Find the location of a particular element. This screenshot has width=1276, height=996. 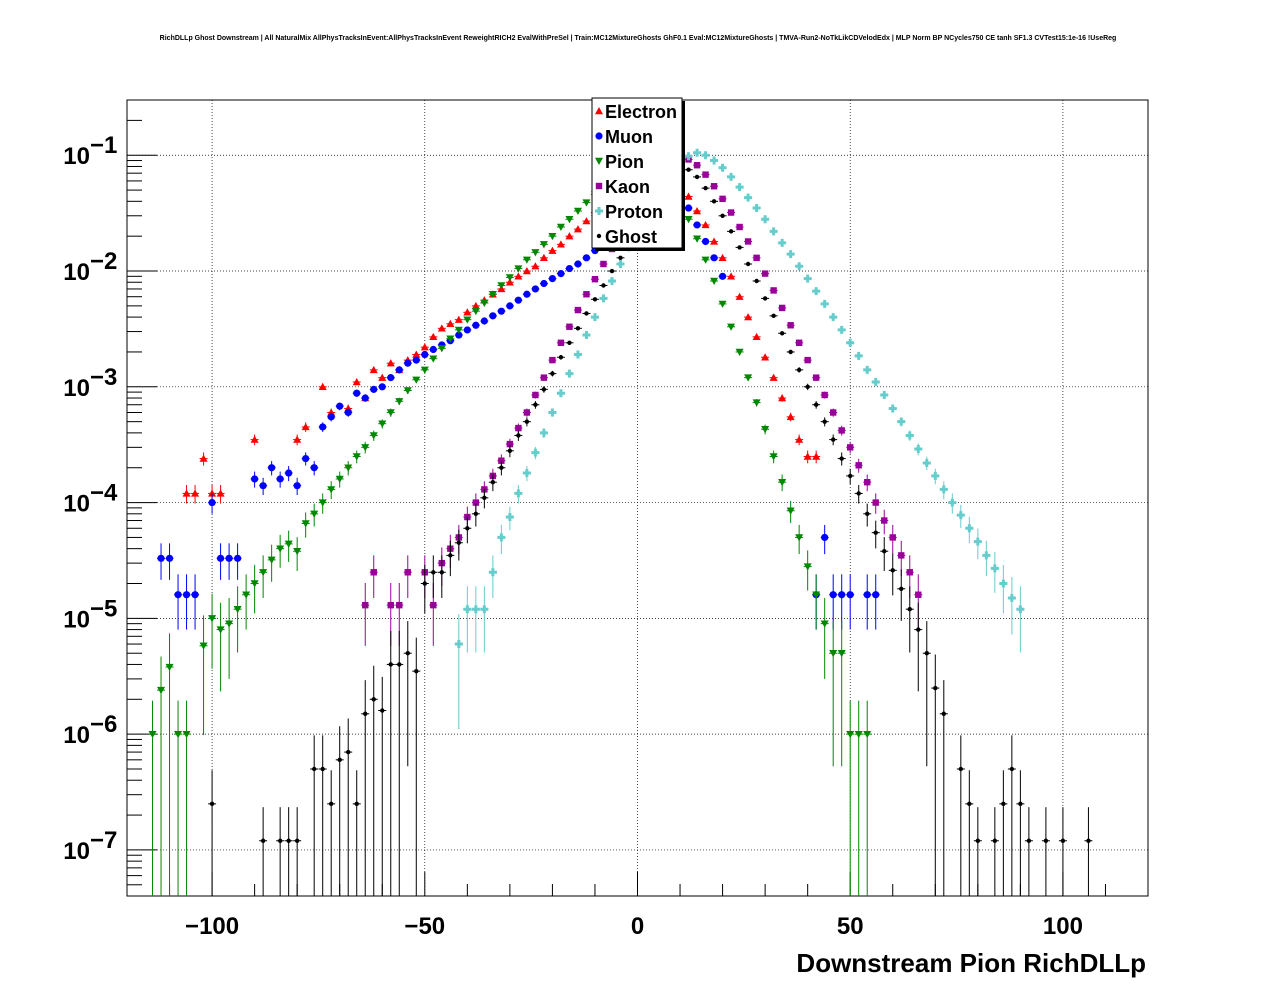

y-tick-base: 10 is located at coordinates (76, 735).